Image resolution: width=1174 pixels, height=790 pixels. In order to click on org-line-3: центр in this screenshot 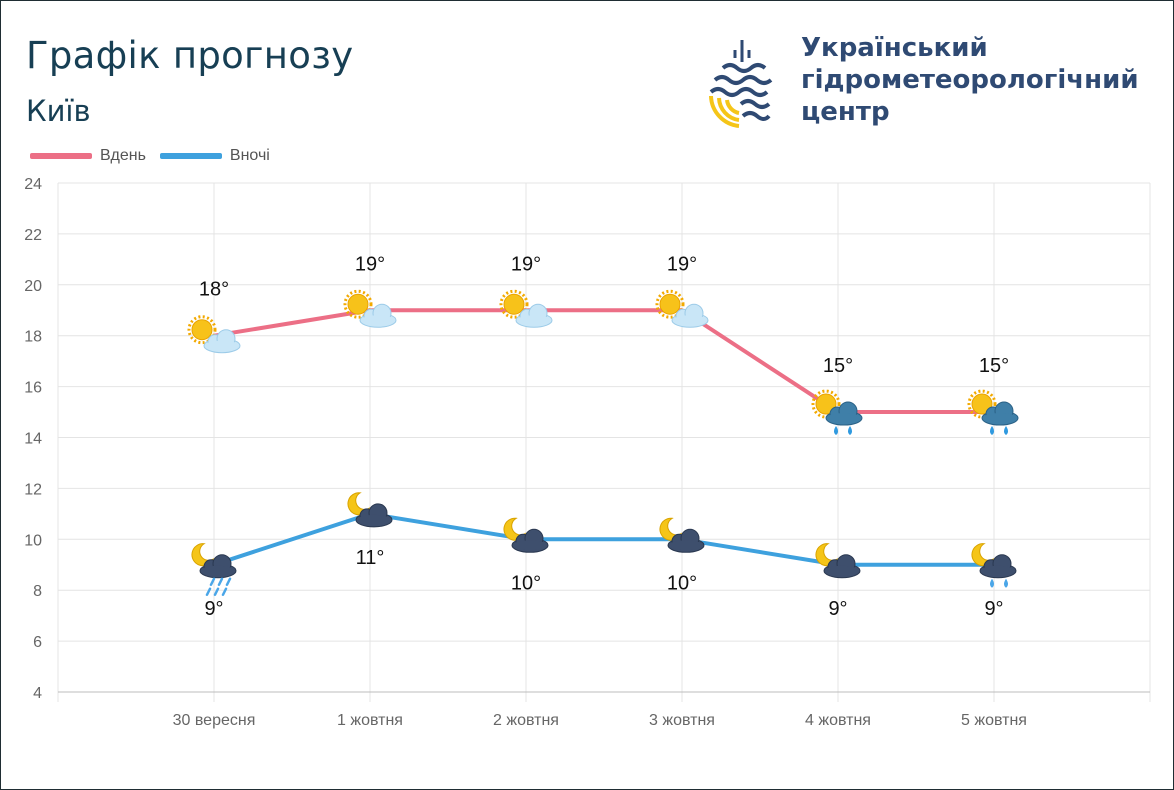, I will do `click(845, 112)`.